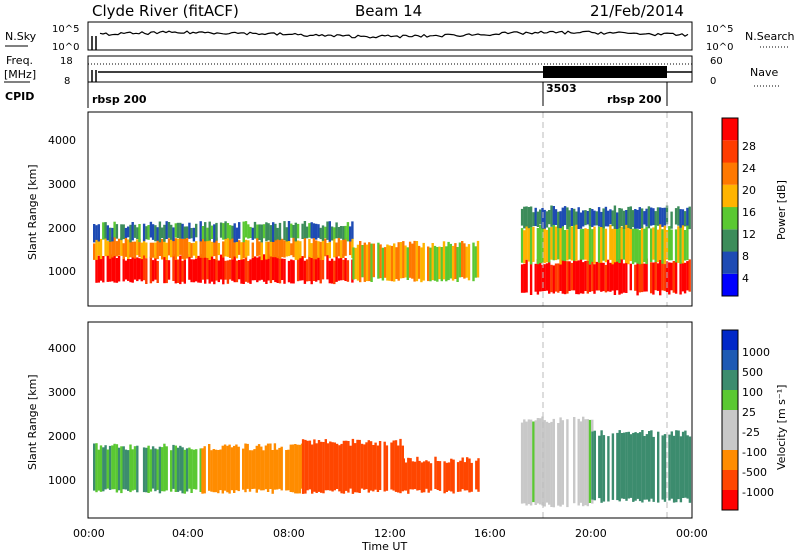 The height and width of the screenshot is (554, 800). I want to click on power-colorbar: 28 24 20 16 12 8 4 Power [dB], so click(754, 207).